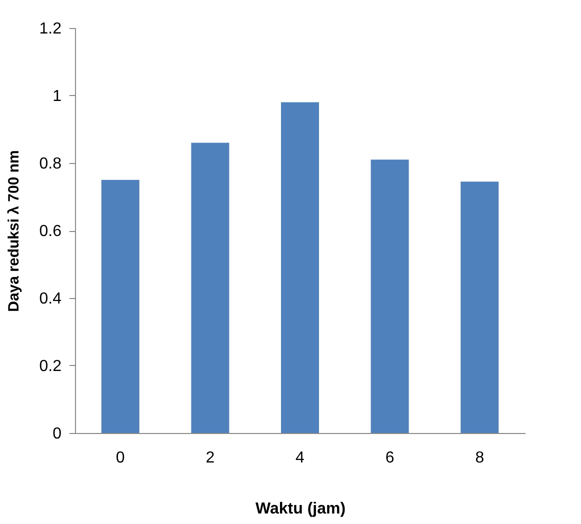 The height and width of the screenshot is (524, 581). I want to click on x-axis-title: Waktu (jam), so click(300, 509).